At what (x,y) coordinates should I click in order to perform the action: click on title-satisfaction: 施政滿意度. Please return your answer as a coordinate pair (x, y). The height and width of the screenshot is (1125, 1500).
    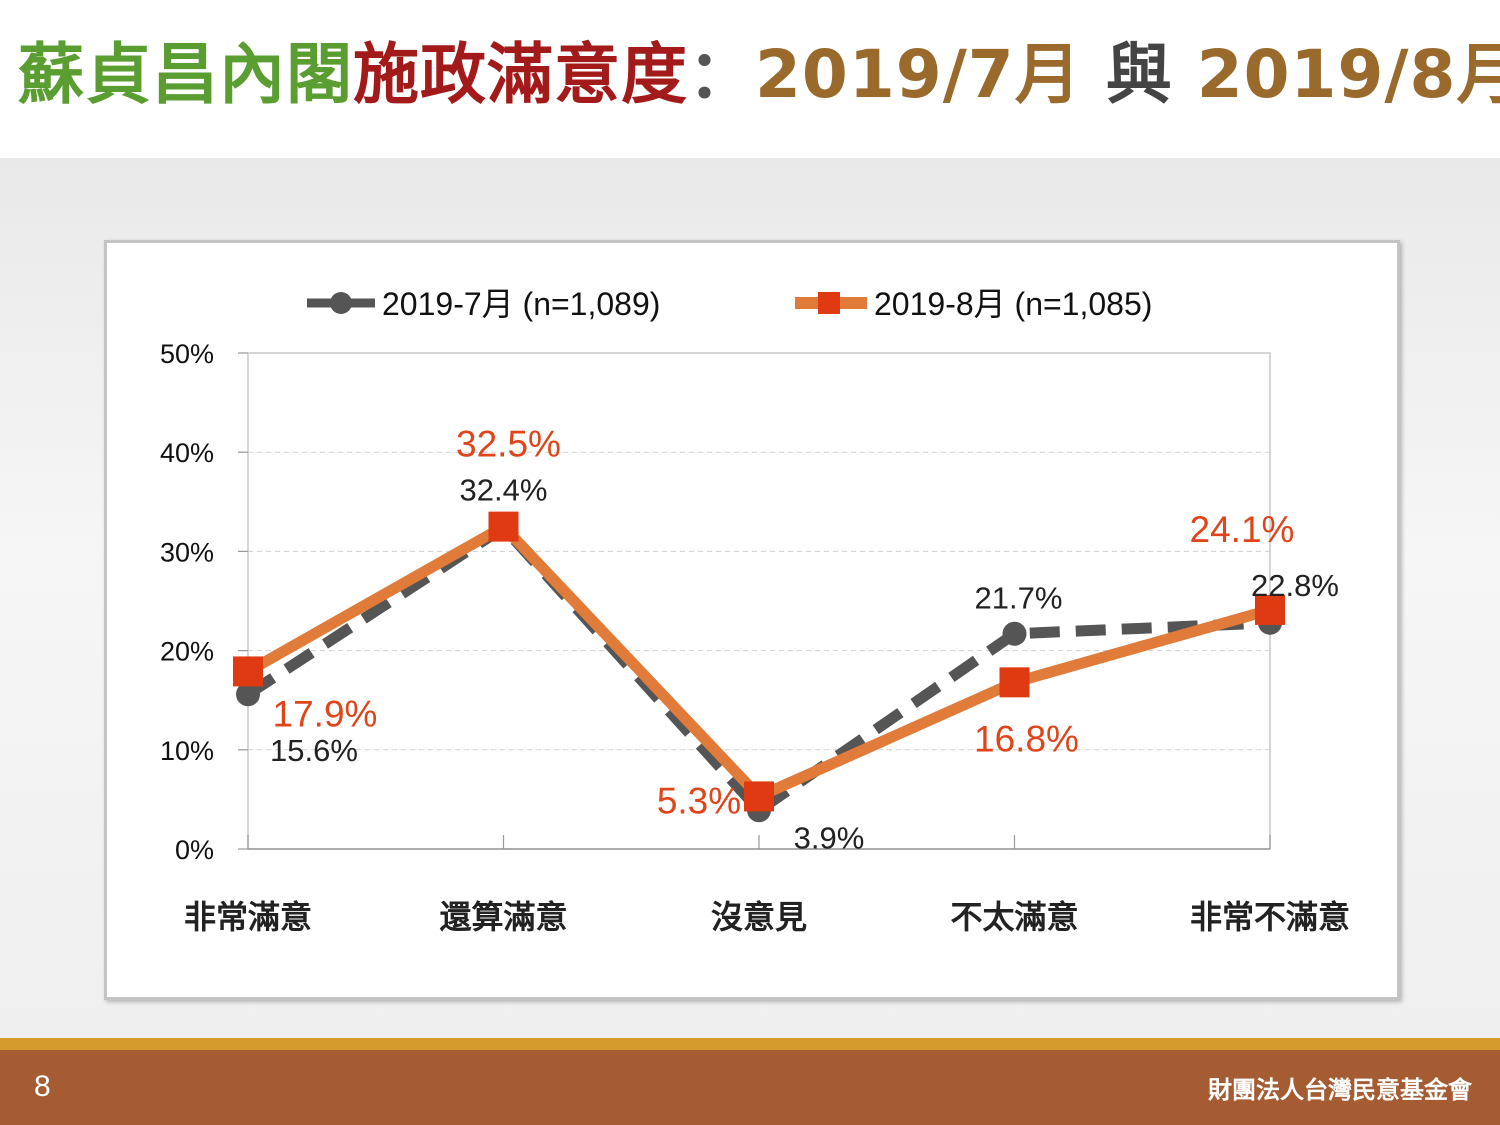
    Looking at the image, I should click on (520, 74).